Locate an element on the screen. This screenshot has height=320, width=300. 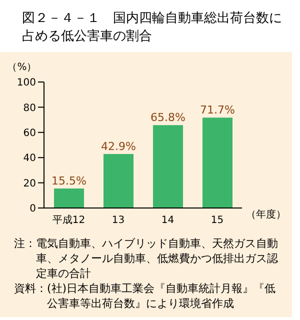
x-tick-label: 13 is located at coordinates (118, 220).